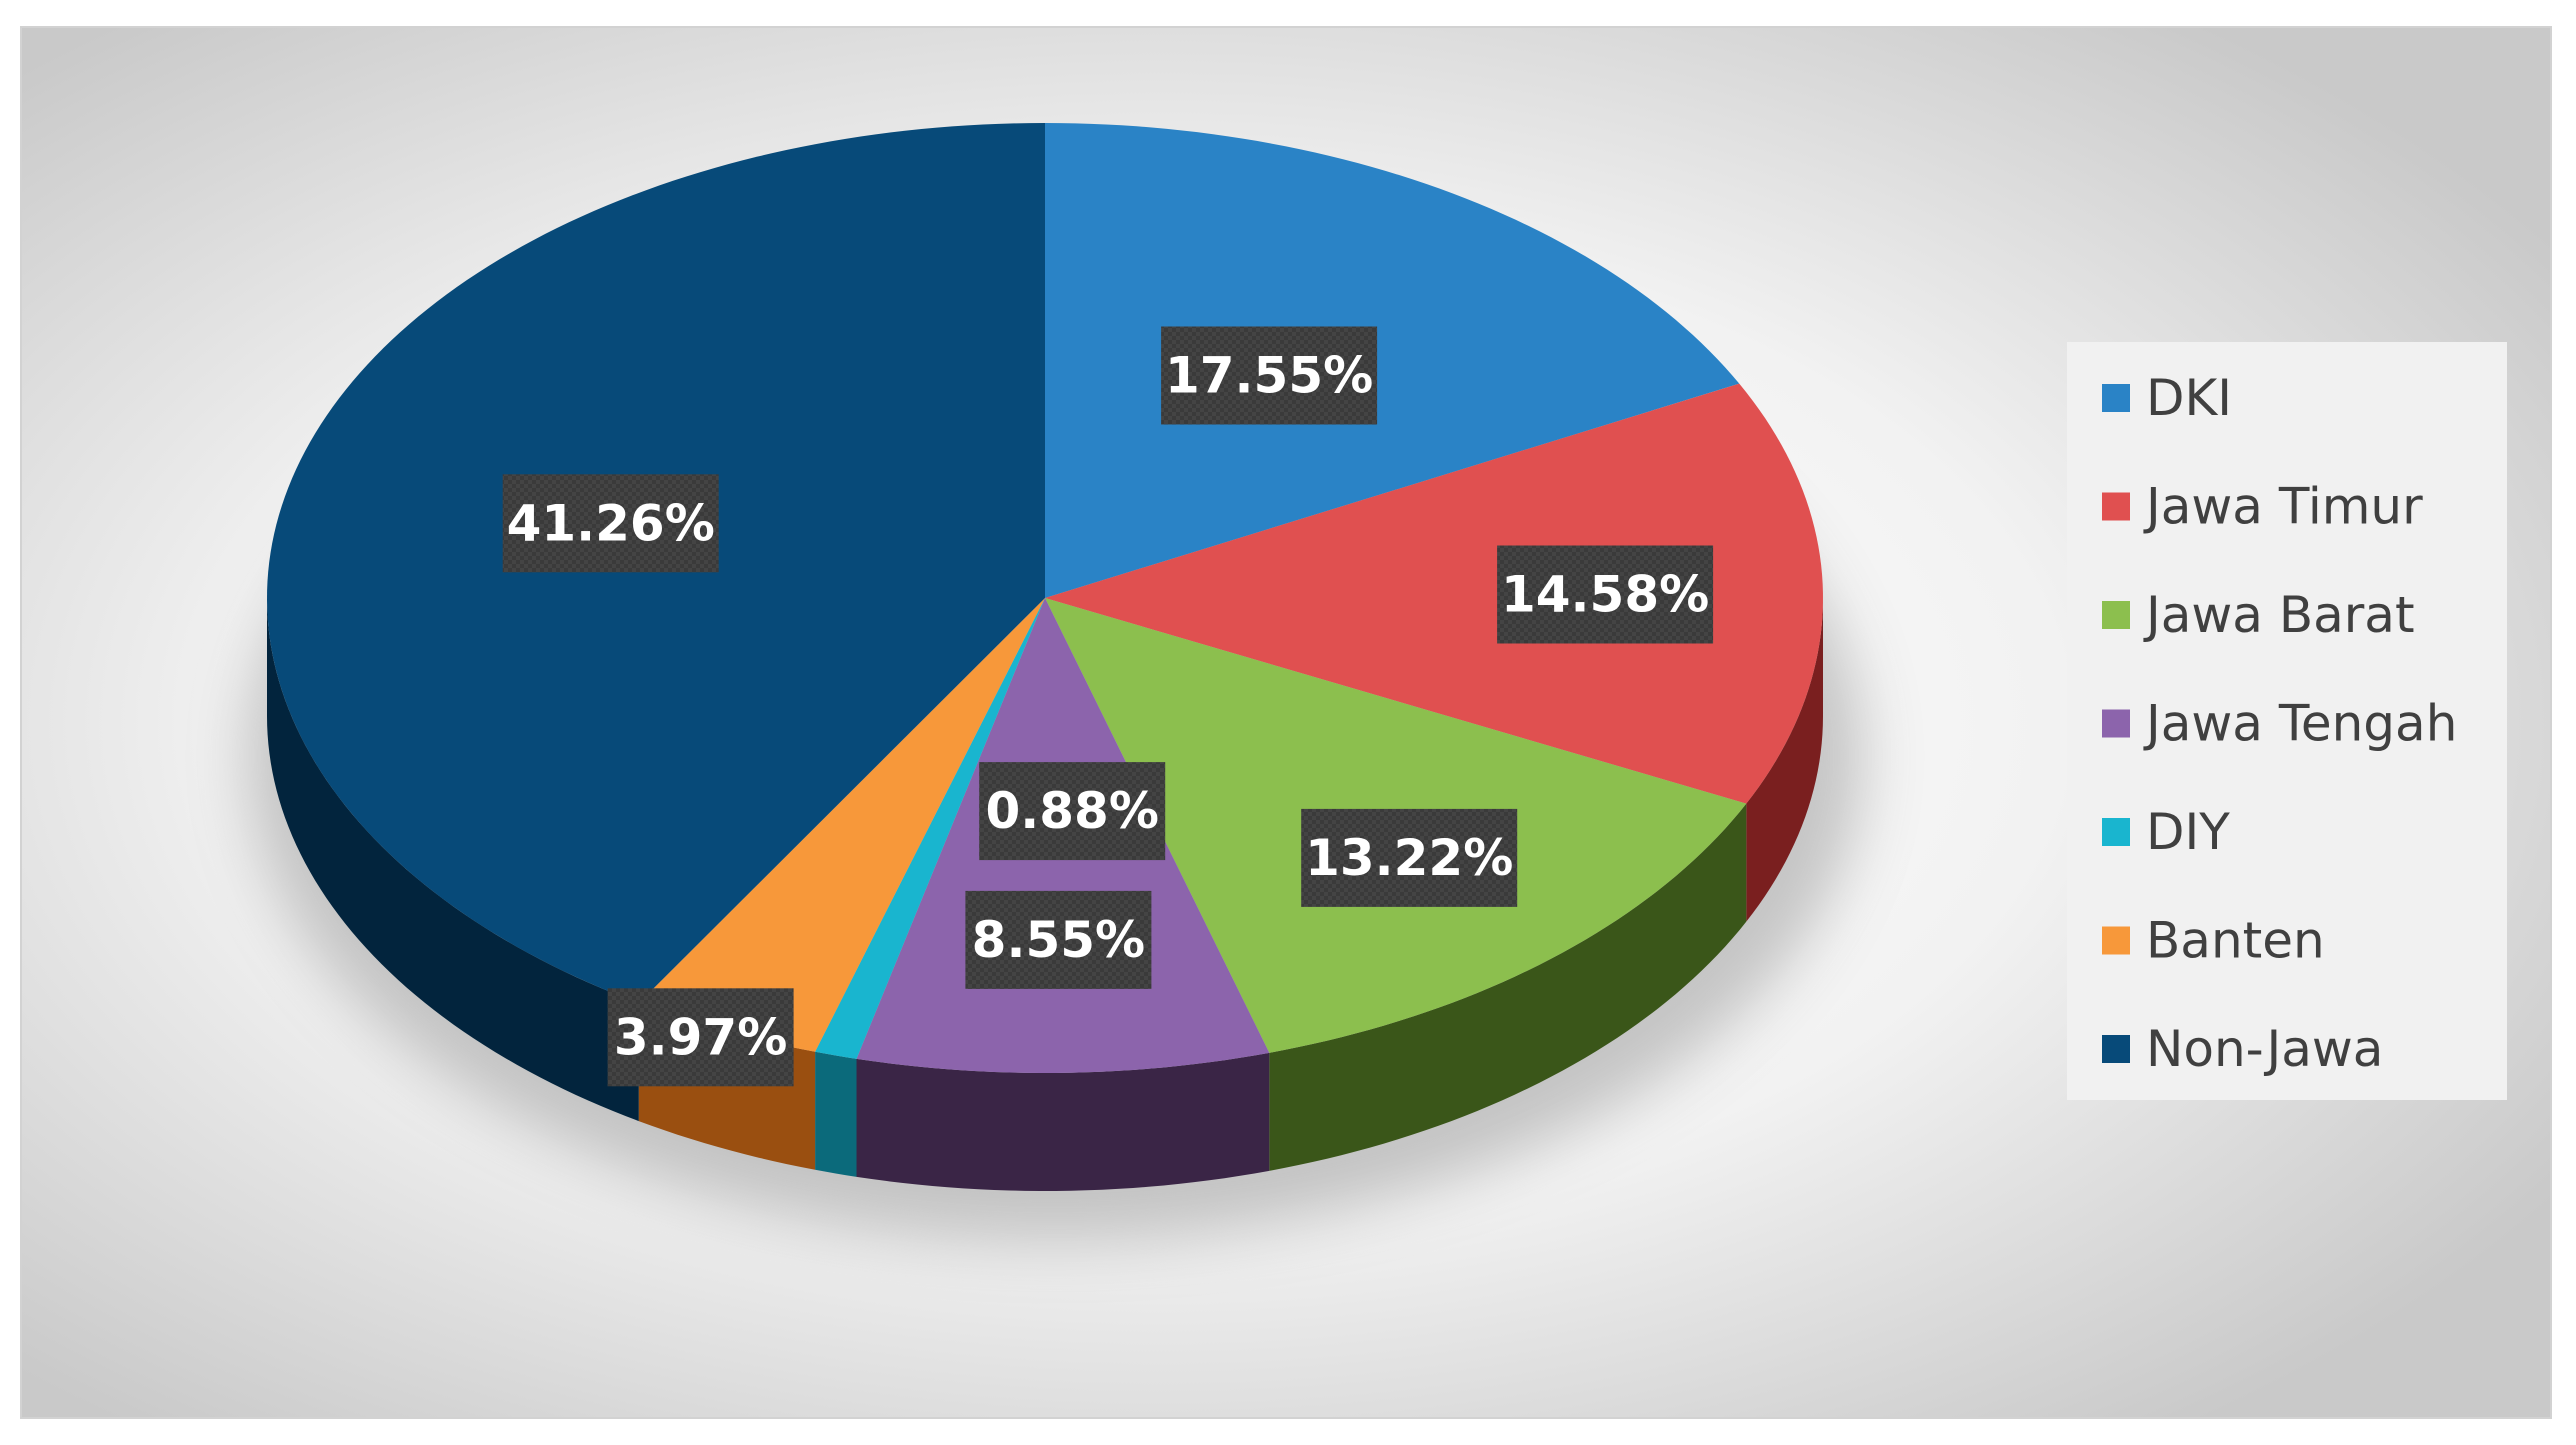 The width and height of the screenshot is (2576, 1445). I want to click on data-label-banten: 3.97%, so click(700, 1037).